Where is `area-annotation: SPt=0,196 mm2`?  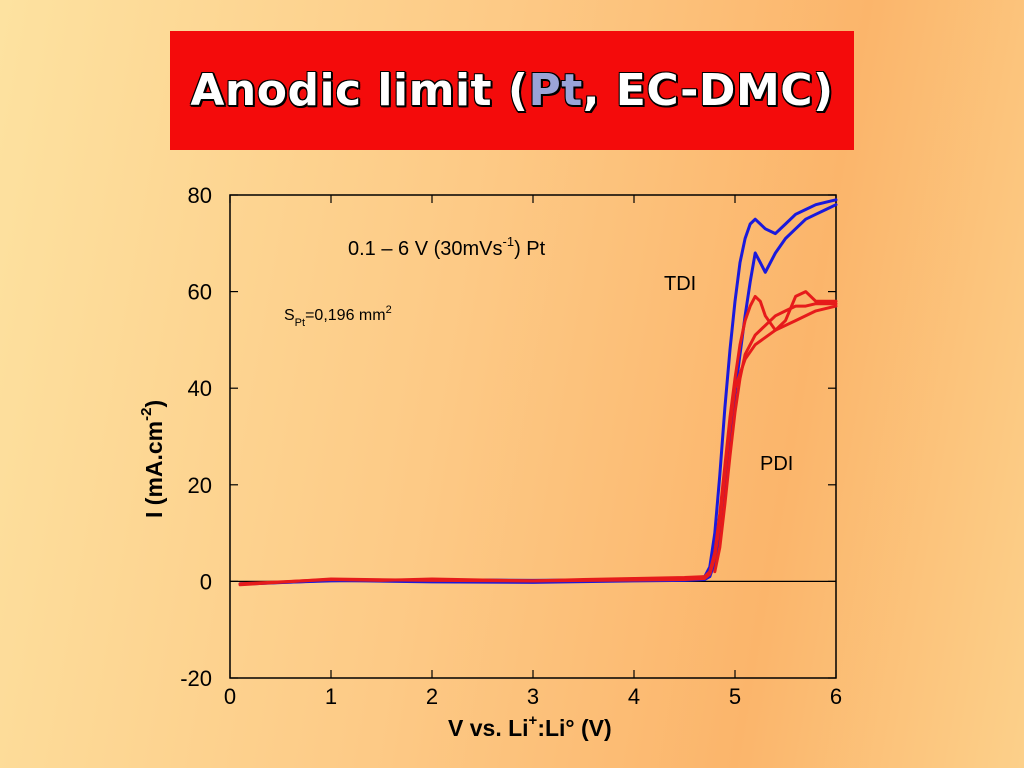
area-annotation: SPt=0,196 mm2 is located at coordinates (338, 316).